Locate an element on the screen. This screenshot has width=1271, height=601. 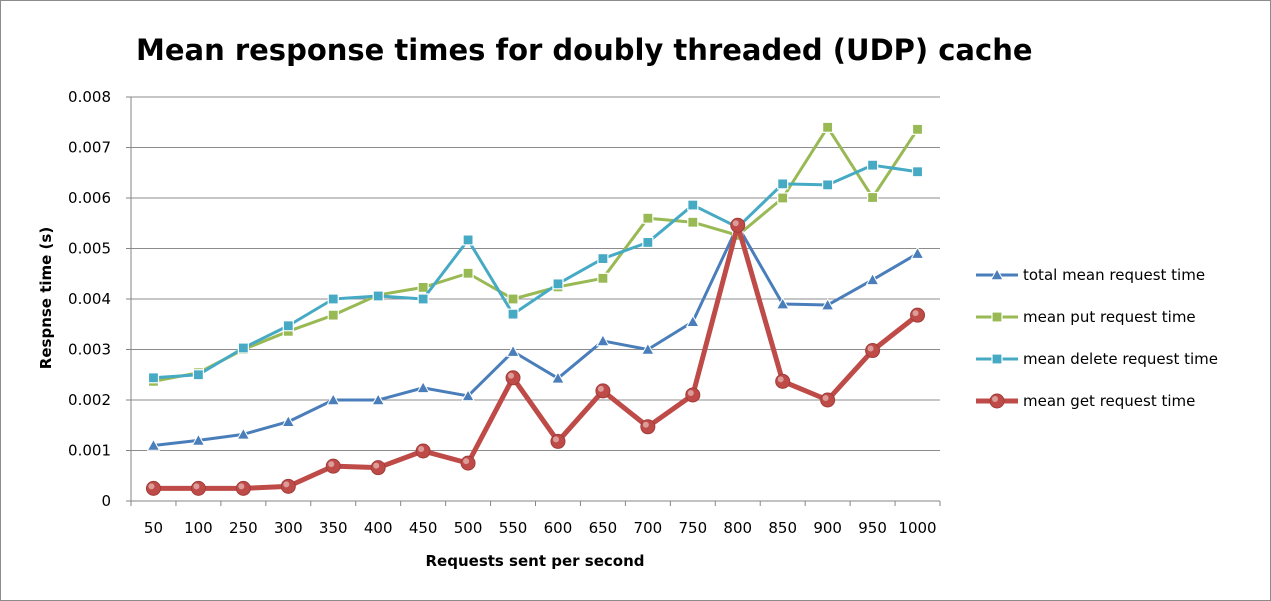
legend-item: total mean request time is located at coordinates (1090, 275).